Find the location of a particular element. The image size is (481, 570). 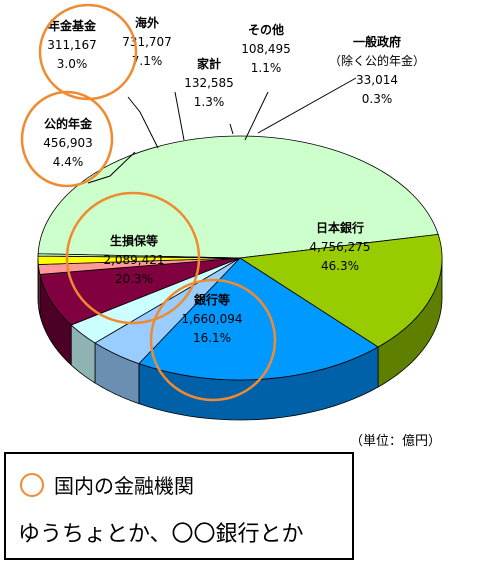

slice-value-label: 7.1% is located at coordinates (147, 61).